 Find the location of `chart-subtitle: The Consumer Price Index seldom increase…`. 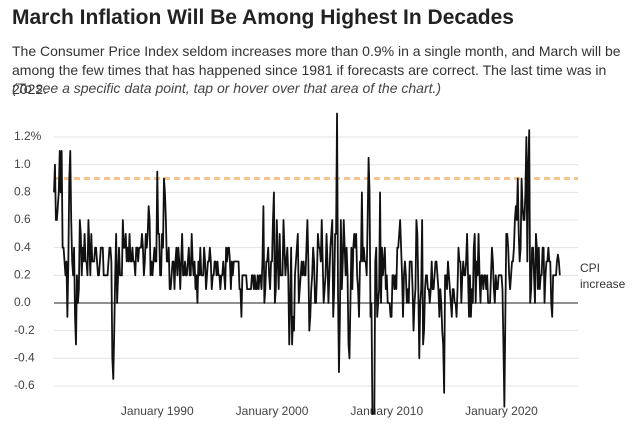

chart-subtitle: The Consumer Price Index seldom increase… is located at coordinates (316, 70).